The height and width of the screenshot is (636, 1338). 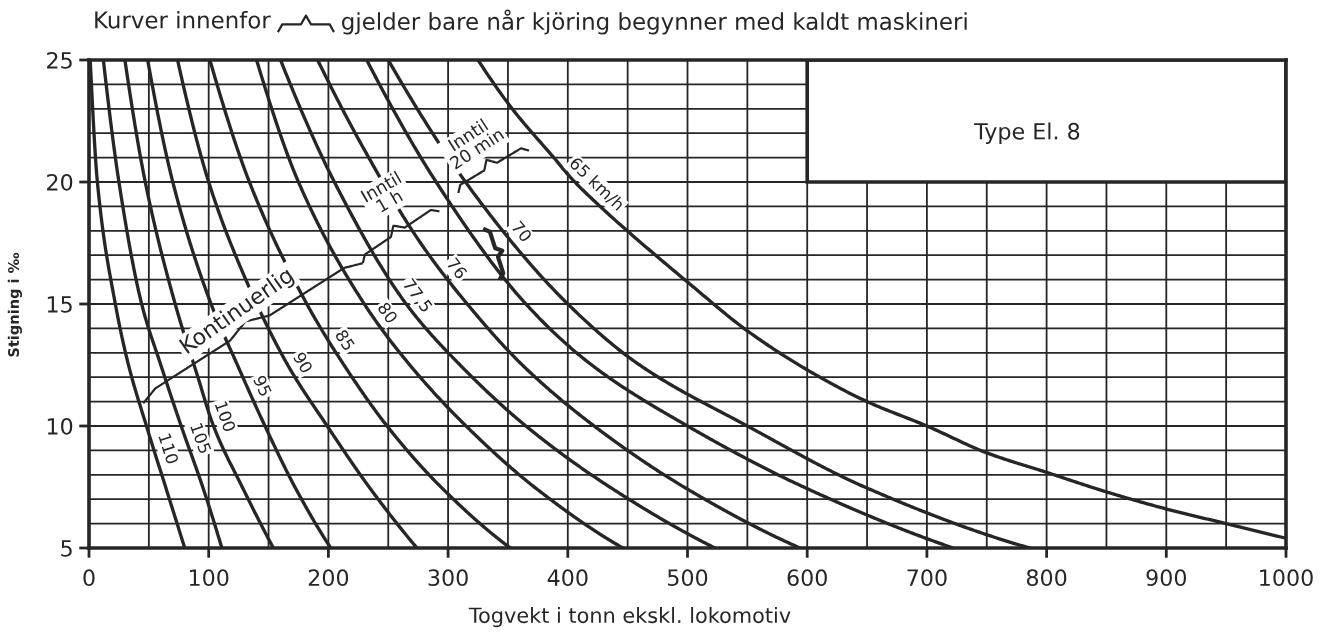 I want to click on text: 95, so click(x=262, y=385).